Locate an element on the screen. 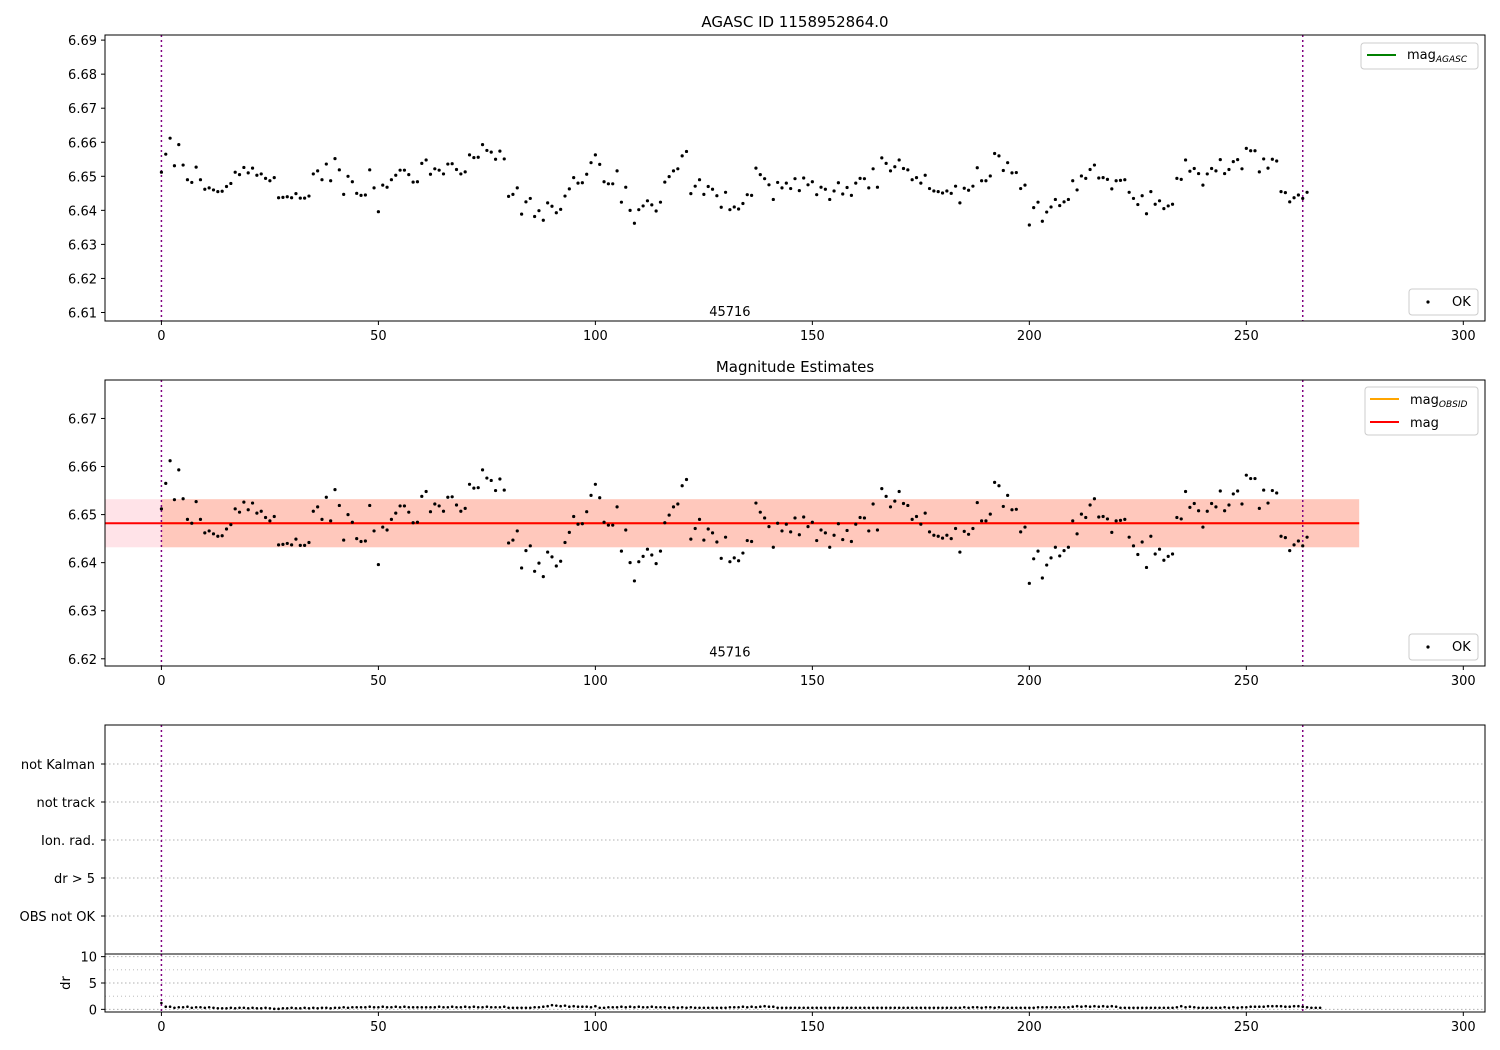 The image size is (1500, 1050). agasc-panel-title: AGASC ID 1158952864.0 is located at coordinates (794, 22).